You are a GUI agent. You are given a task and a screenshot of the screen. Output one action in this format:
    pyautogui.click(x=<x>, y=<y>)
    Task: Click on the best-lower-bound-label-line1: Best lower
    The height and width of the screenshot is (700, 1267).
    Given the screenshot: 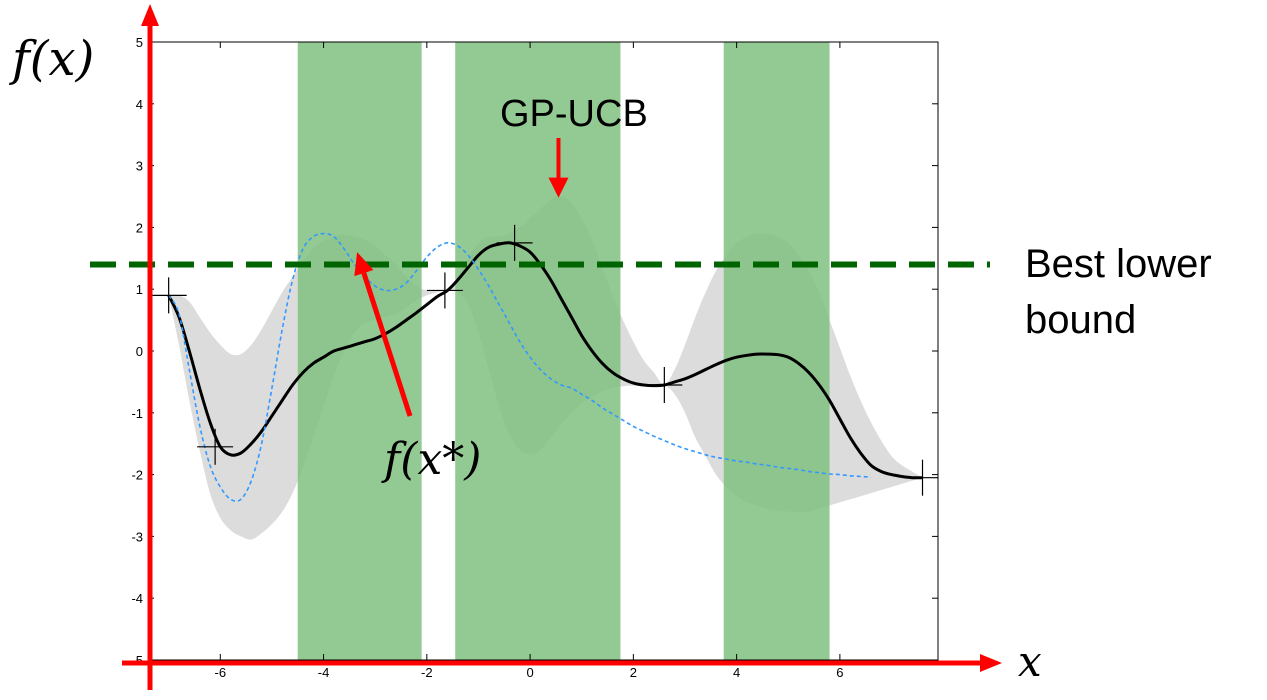 What is the action you would take?
    pyautogui.click(x=1118, y=264)
    